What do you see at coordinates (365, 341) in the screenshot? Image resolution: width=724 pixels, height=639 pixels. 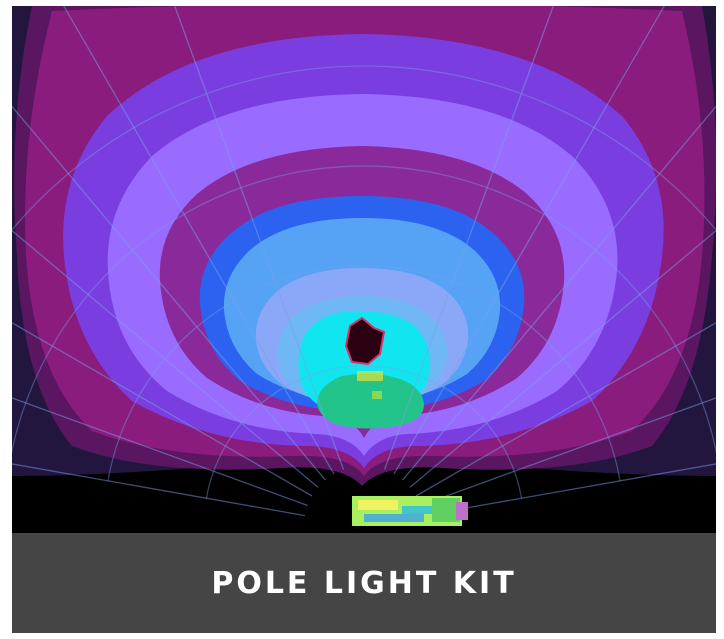 I see `beam-hotspot` at bounding box center [365, 341].